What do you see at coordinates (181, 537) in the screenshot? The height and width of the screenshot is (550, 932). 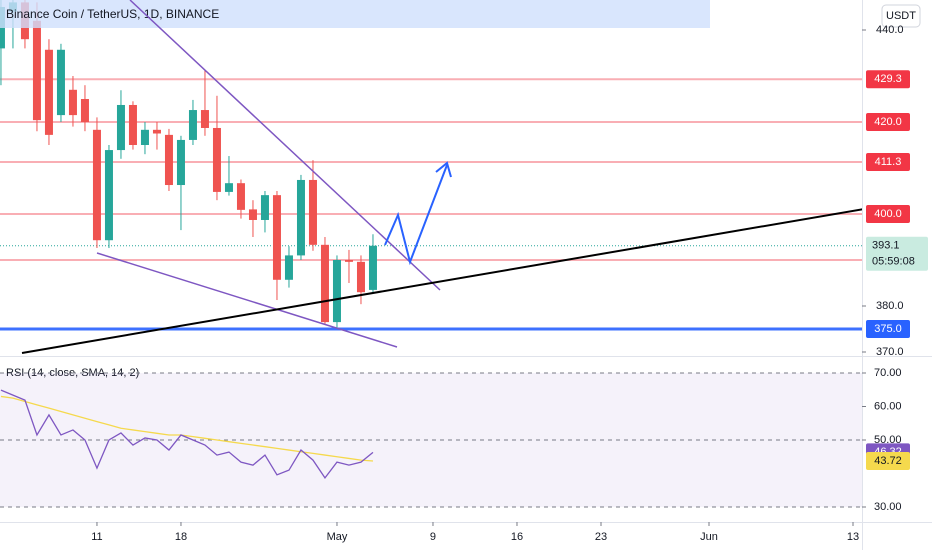 I see `x-tick-label: 18` at bounding box center [181, 537].